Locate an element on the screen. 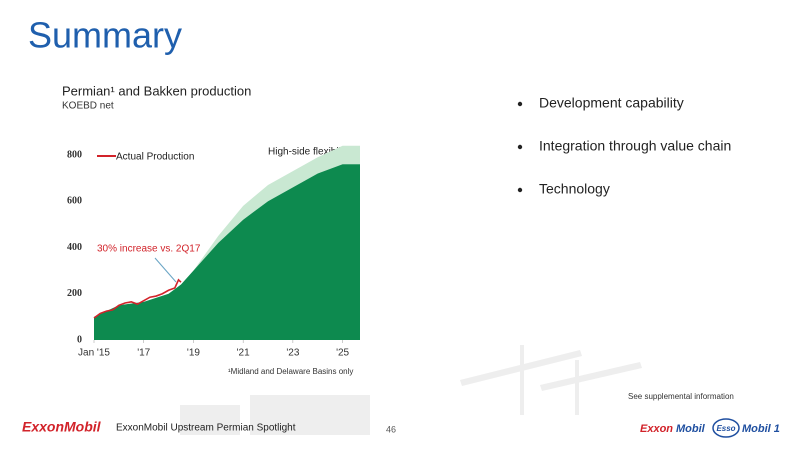 This screenshot has width=800, height=450. brand-badge is located at coordinates (726, 428).